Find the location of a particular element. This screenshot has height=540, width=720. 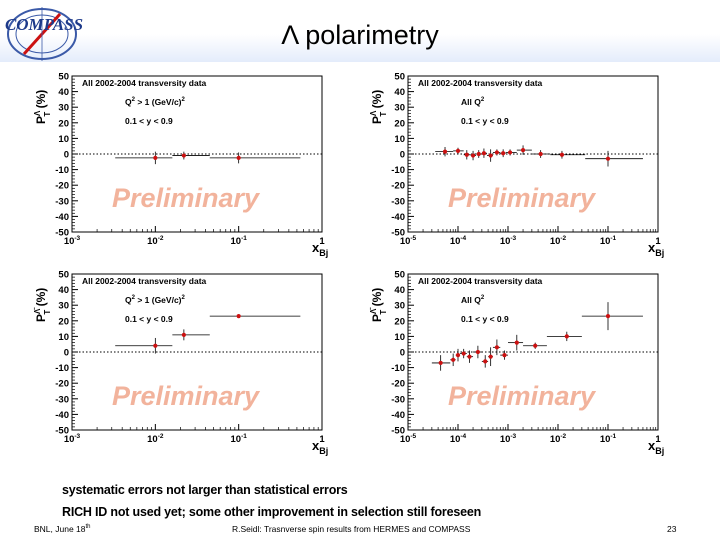

x-tick-label: 10⁻⁵ is located at coordinates (408, 439).